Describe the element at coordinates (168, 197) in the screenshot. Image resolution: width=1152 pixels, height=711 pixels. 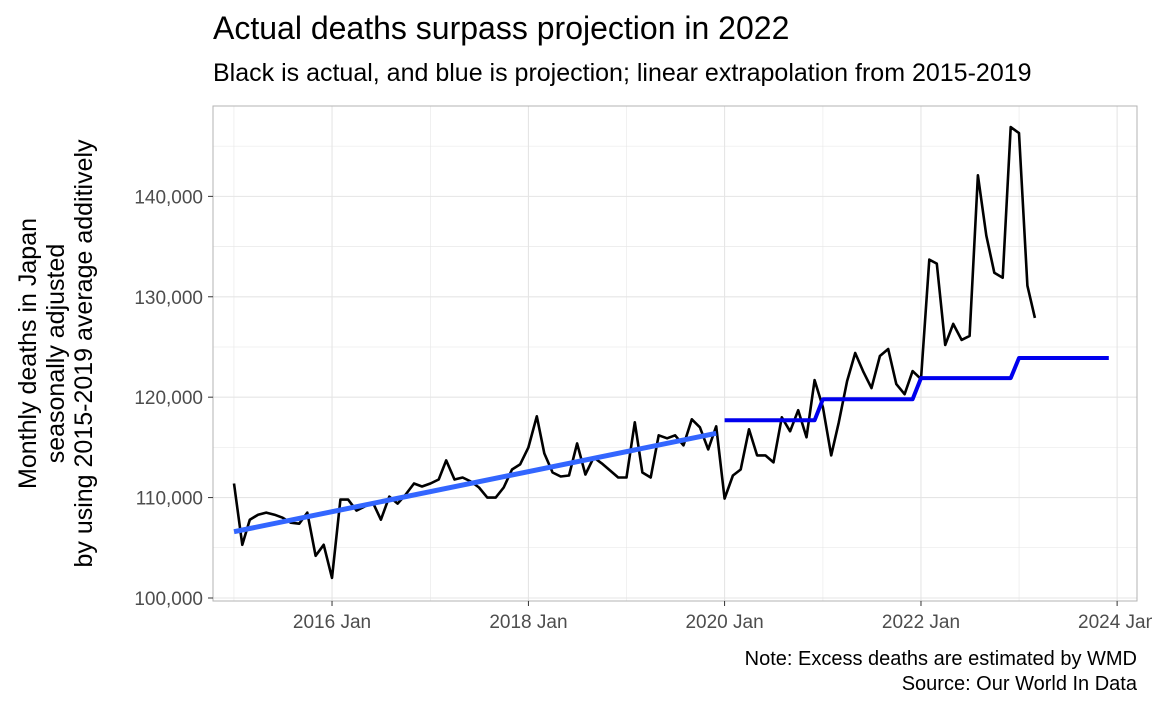
I see `y-tick-label: 140,000` at that location.